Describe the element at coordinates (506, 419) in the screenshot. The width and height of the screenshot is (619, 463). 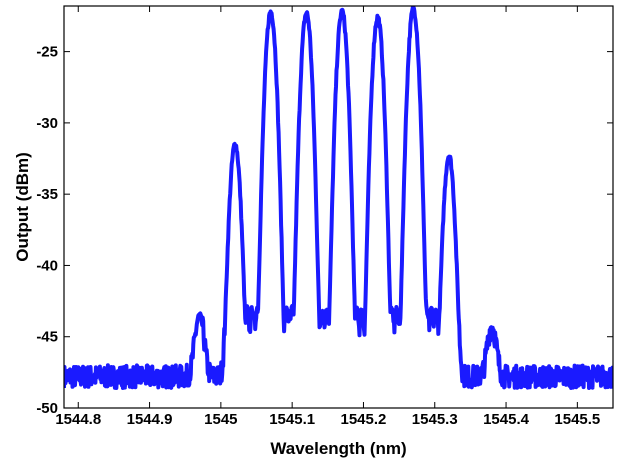
I see `x-tick-label: 1545.4` at that location.